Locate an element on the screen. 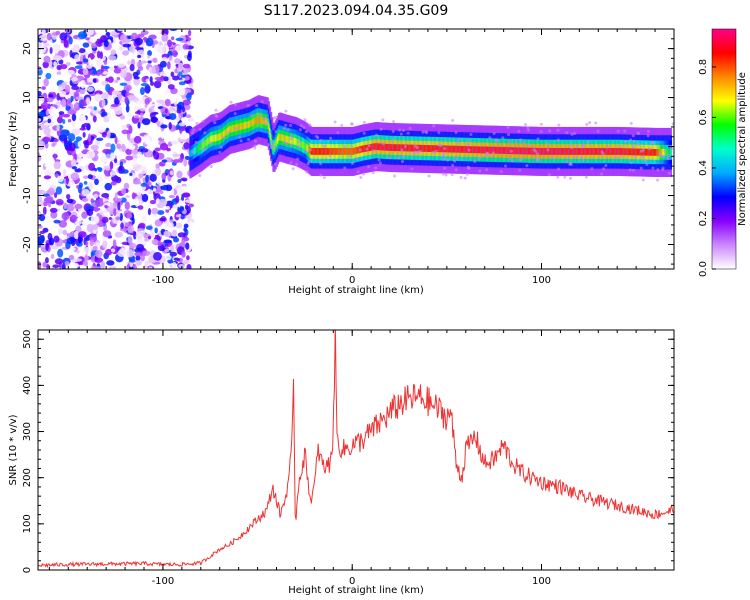 Image resolution: width=750 pixels, height=600 pixels. spectrogram-xtick-label: 100 is located at coordinates (541, 280).